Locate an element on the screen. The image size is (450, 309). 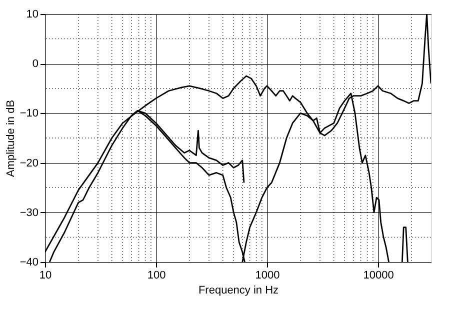
y-tick-label: 0 is located at coordinates (35, 64).